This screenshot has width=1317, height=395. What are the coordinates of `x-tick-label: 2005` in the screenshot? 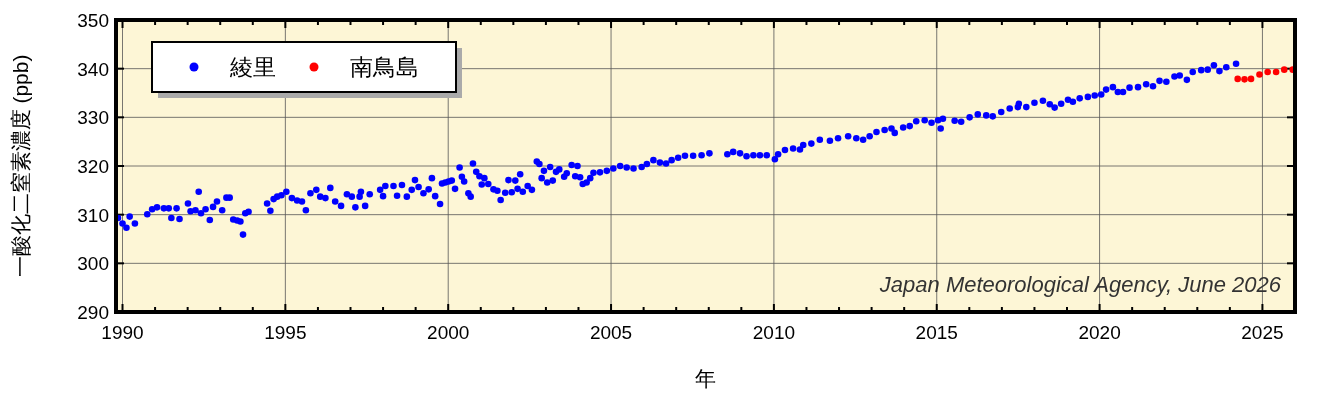 It's located at (611, 332).